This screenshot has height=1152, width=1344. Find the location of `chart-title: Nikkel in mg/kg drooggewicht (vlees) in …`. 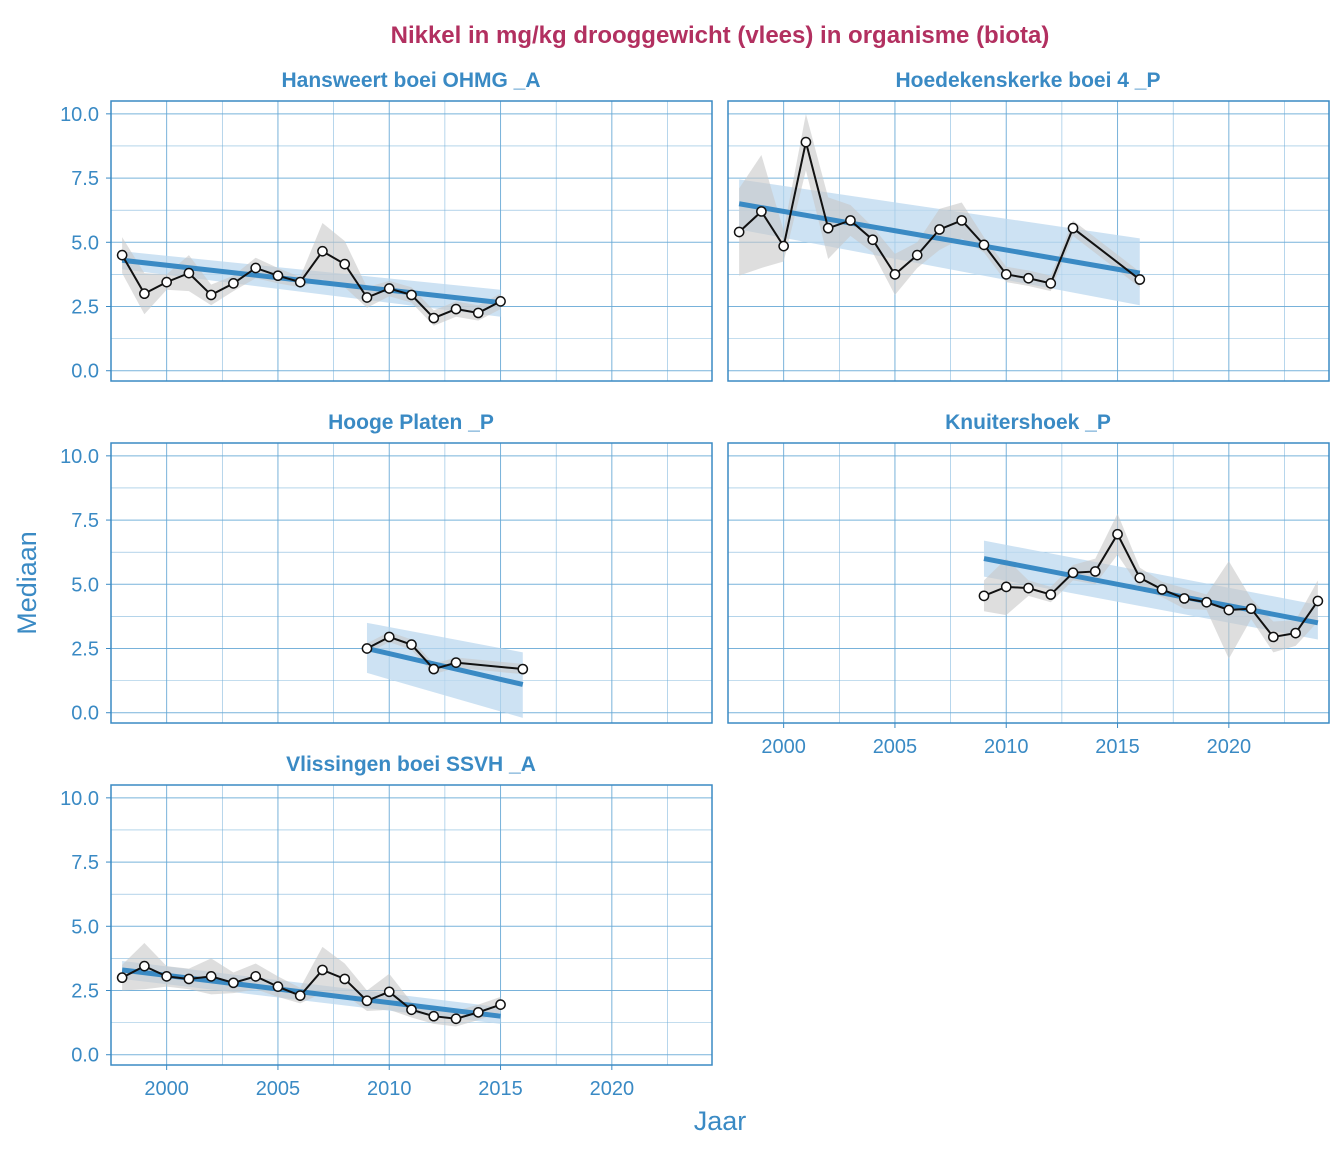

chart-title: Nikkel in mg/kg drooggewicht (vlees) in … is located at coordinates (720, 35).